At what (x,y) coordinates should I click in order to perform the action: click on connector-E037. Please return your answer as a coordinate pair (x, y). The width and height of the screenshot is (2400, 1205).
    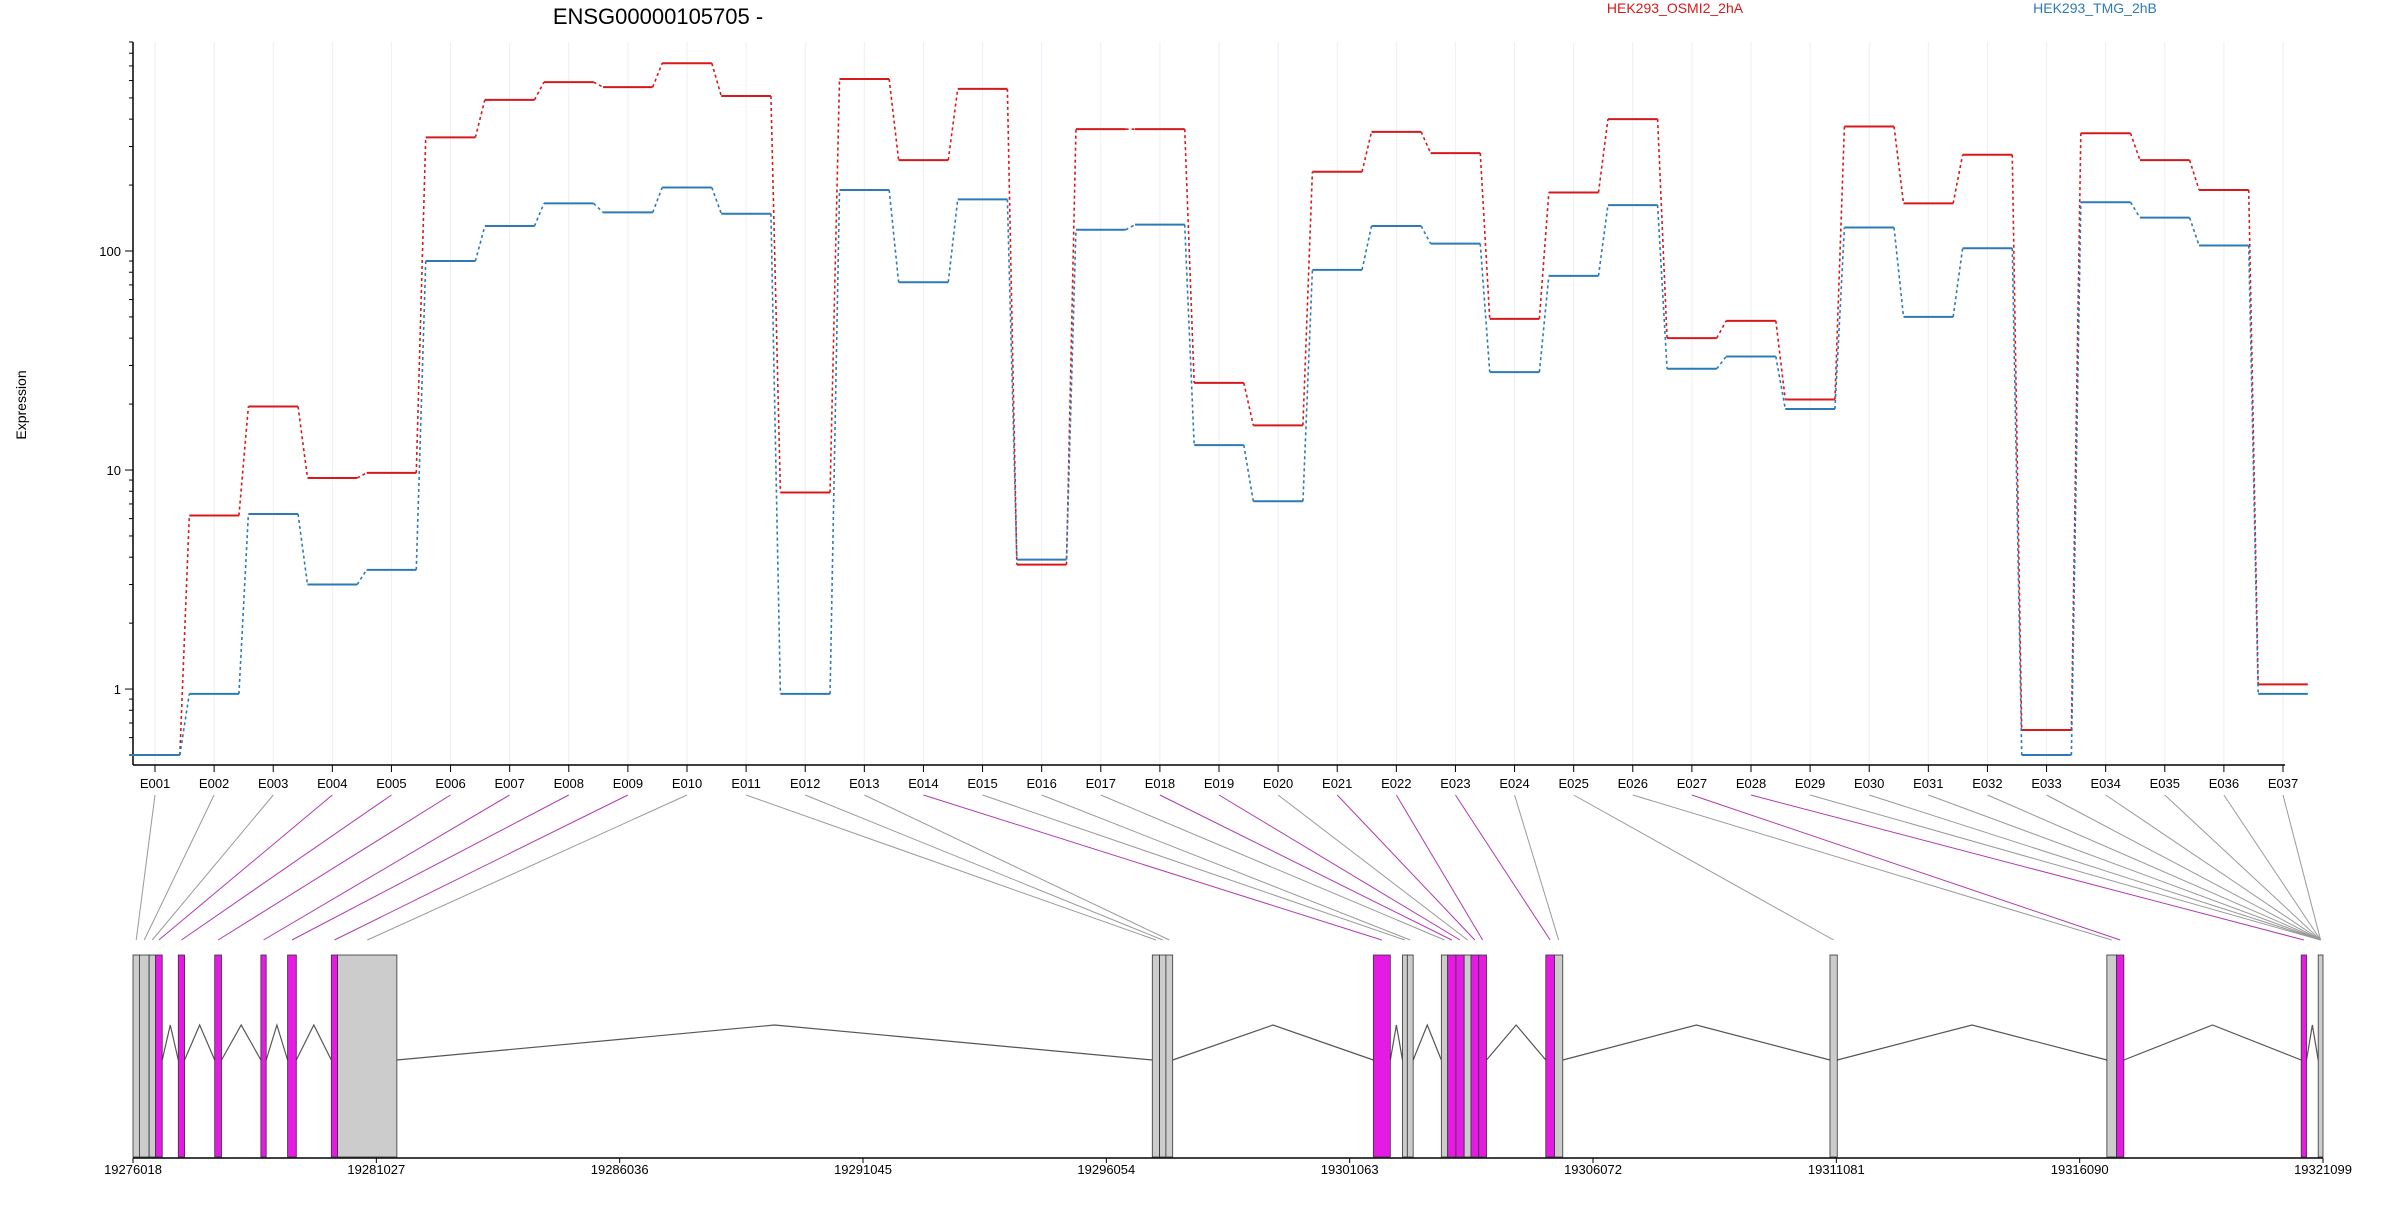
    Looking at the image, I should click on (2302, 867).